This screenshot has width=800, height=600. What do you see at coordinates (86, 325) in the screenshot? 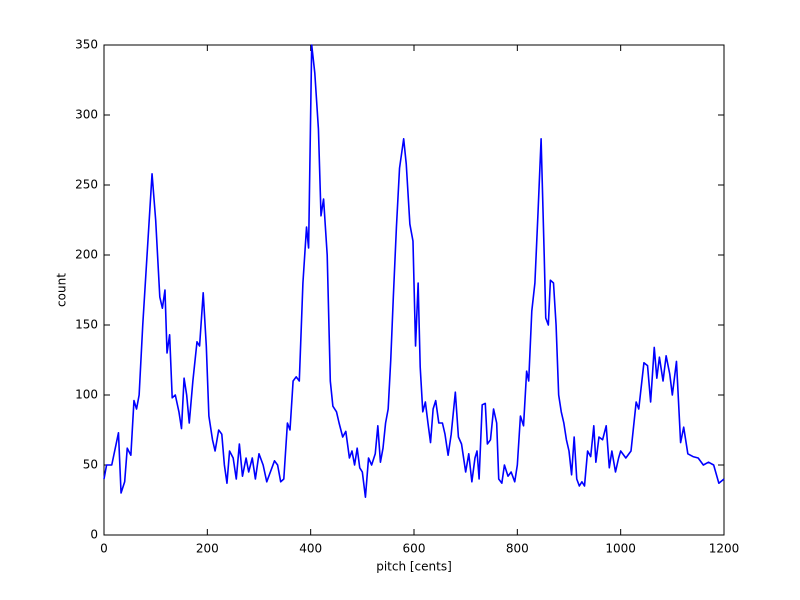
I see `y-tick-label: 150` at bounding box center [86, 325].